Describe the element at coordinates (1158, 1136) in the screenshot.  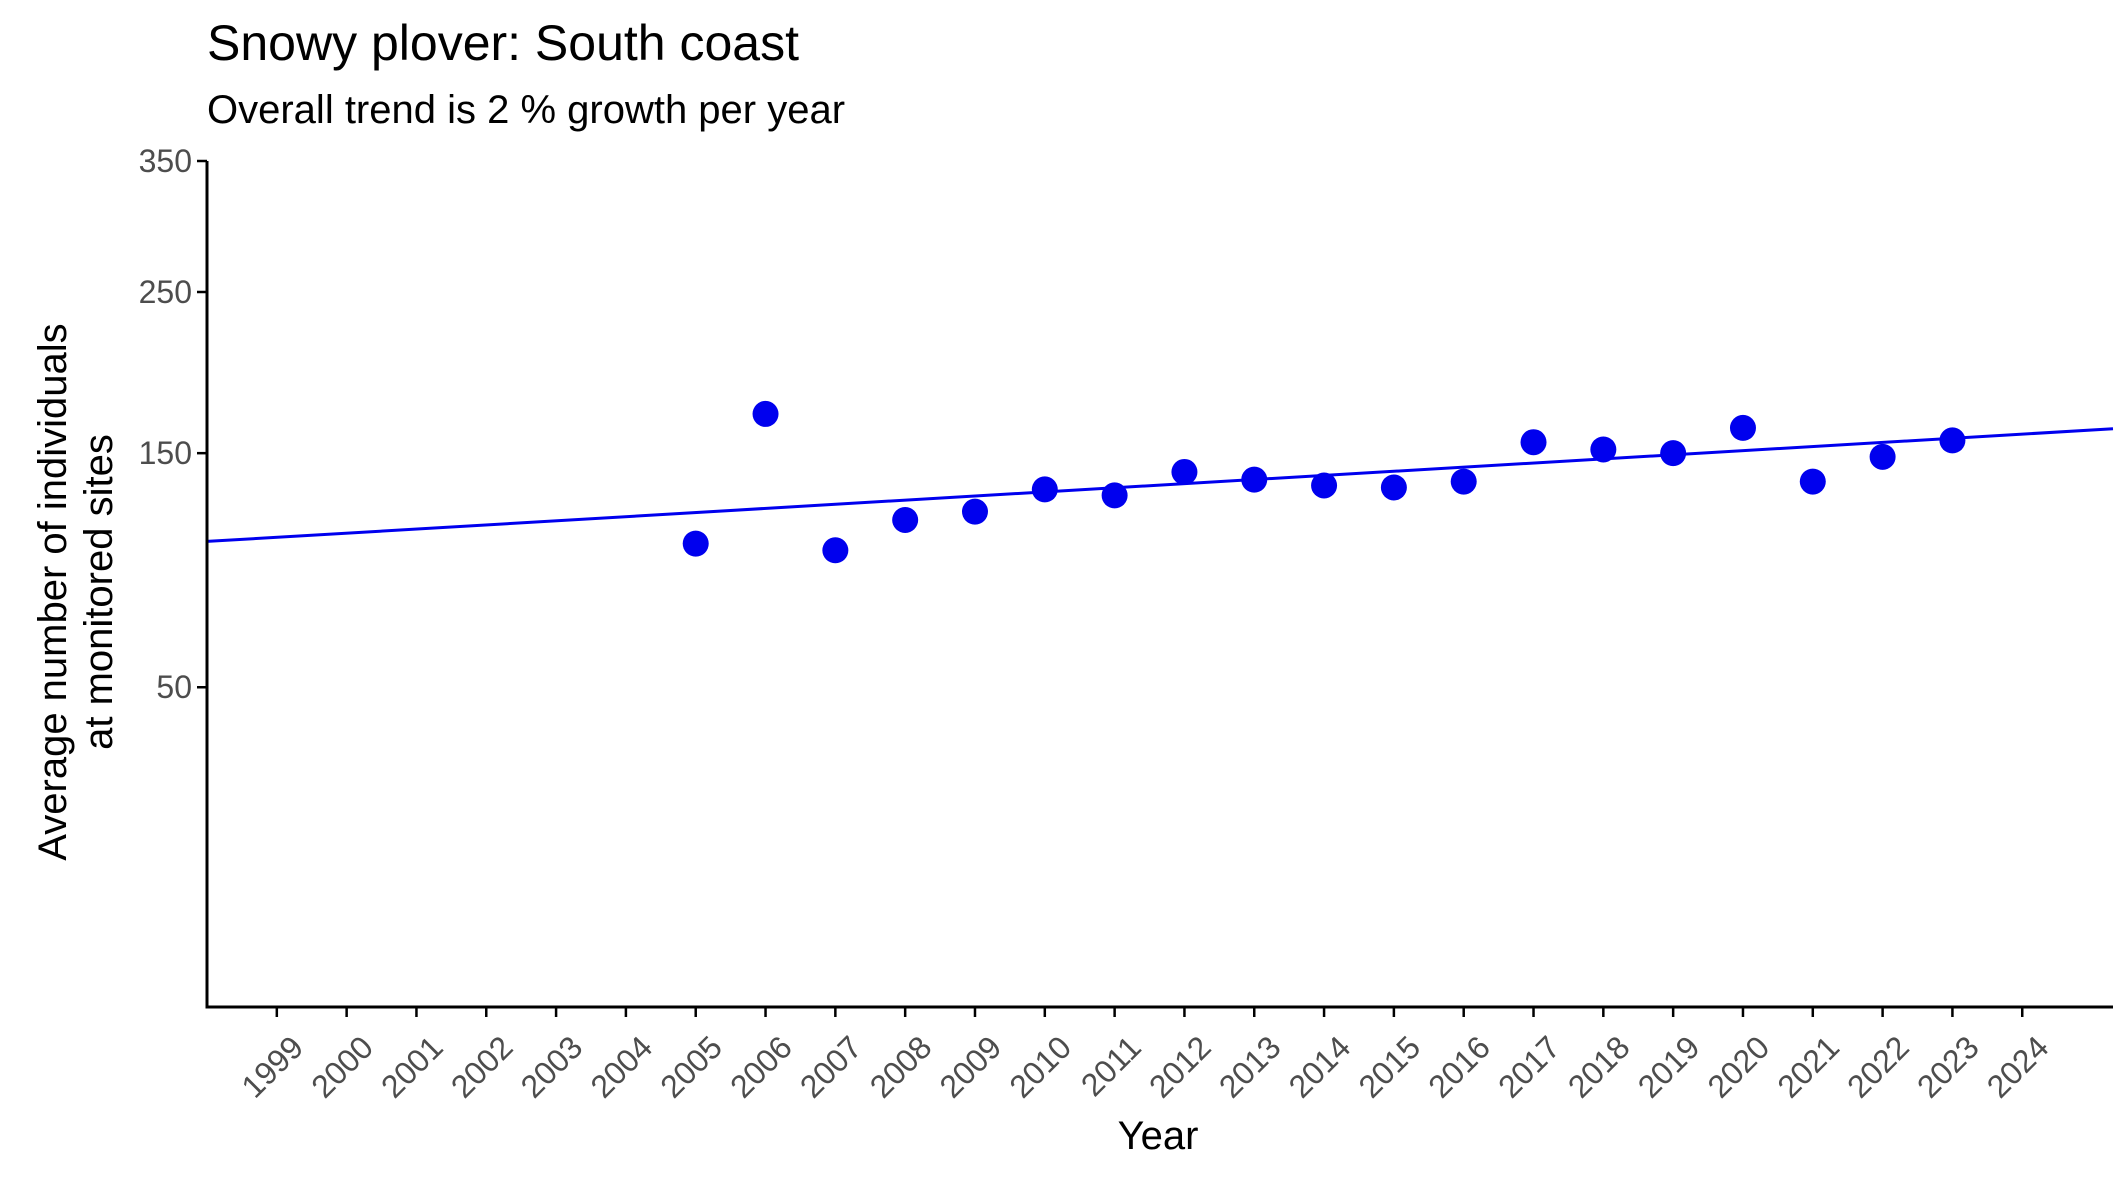
I see `x-axis-label: Year` at that location.